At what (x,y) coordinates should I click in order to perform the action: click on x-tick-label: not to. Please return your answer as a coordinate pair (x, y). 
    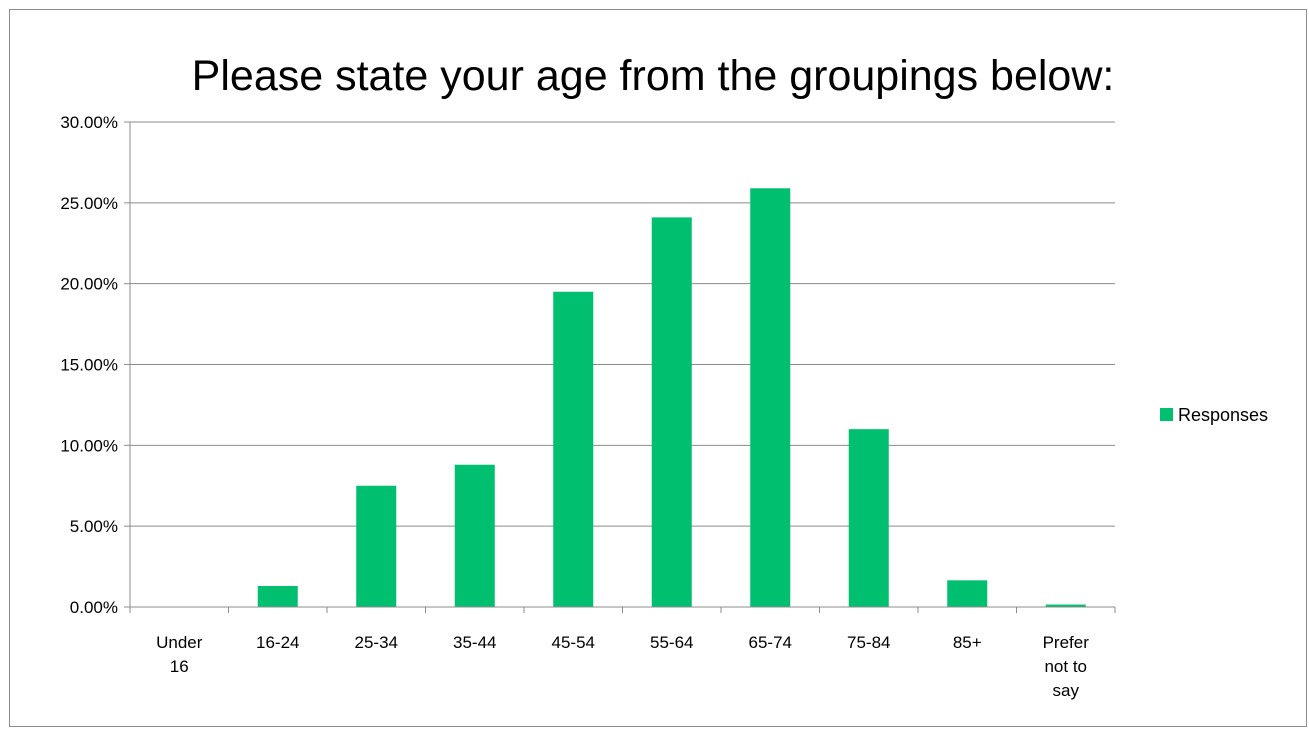
    Looking at the image, I should click on (1065, 666).